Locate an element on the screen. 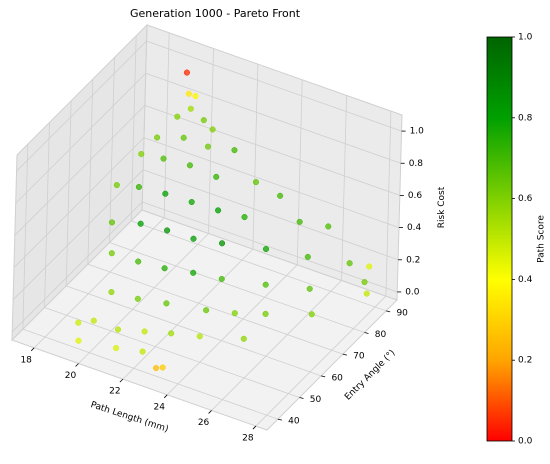 Image resolution: width=550 pixels, height=464 pixels. colorbar-label: Path Score is located at coordinates (542, 239).